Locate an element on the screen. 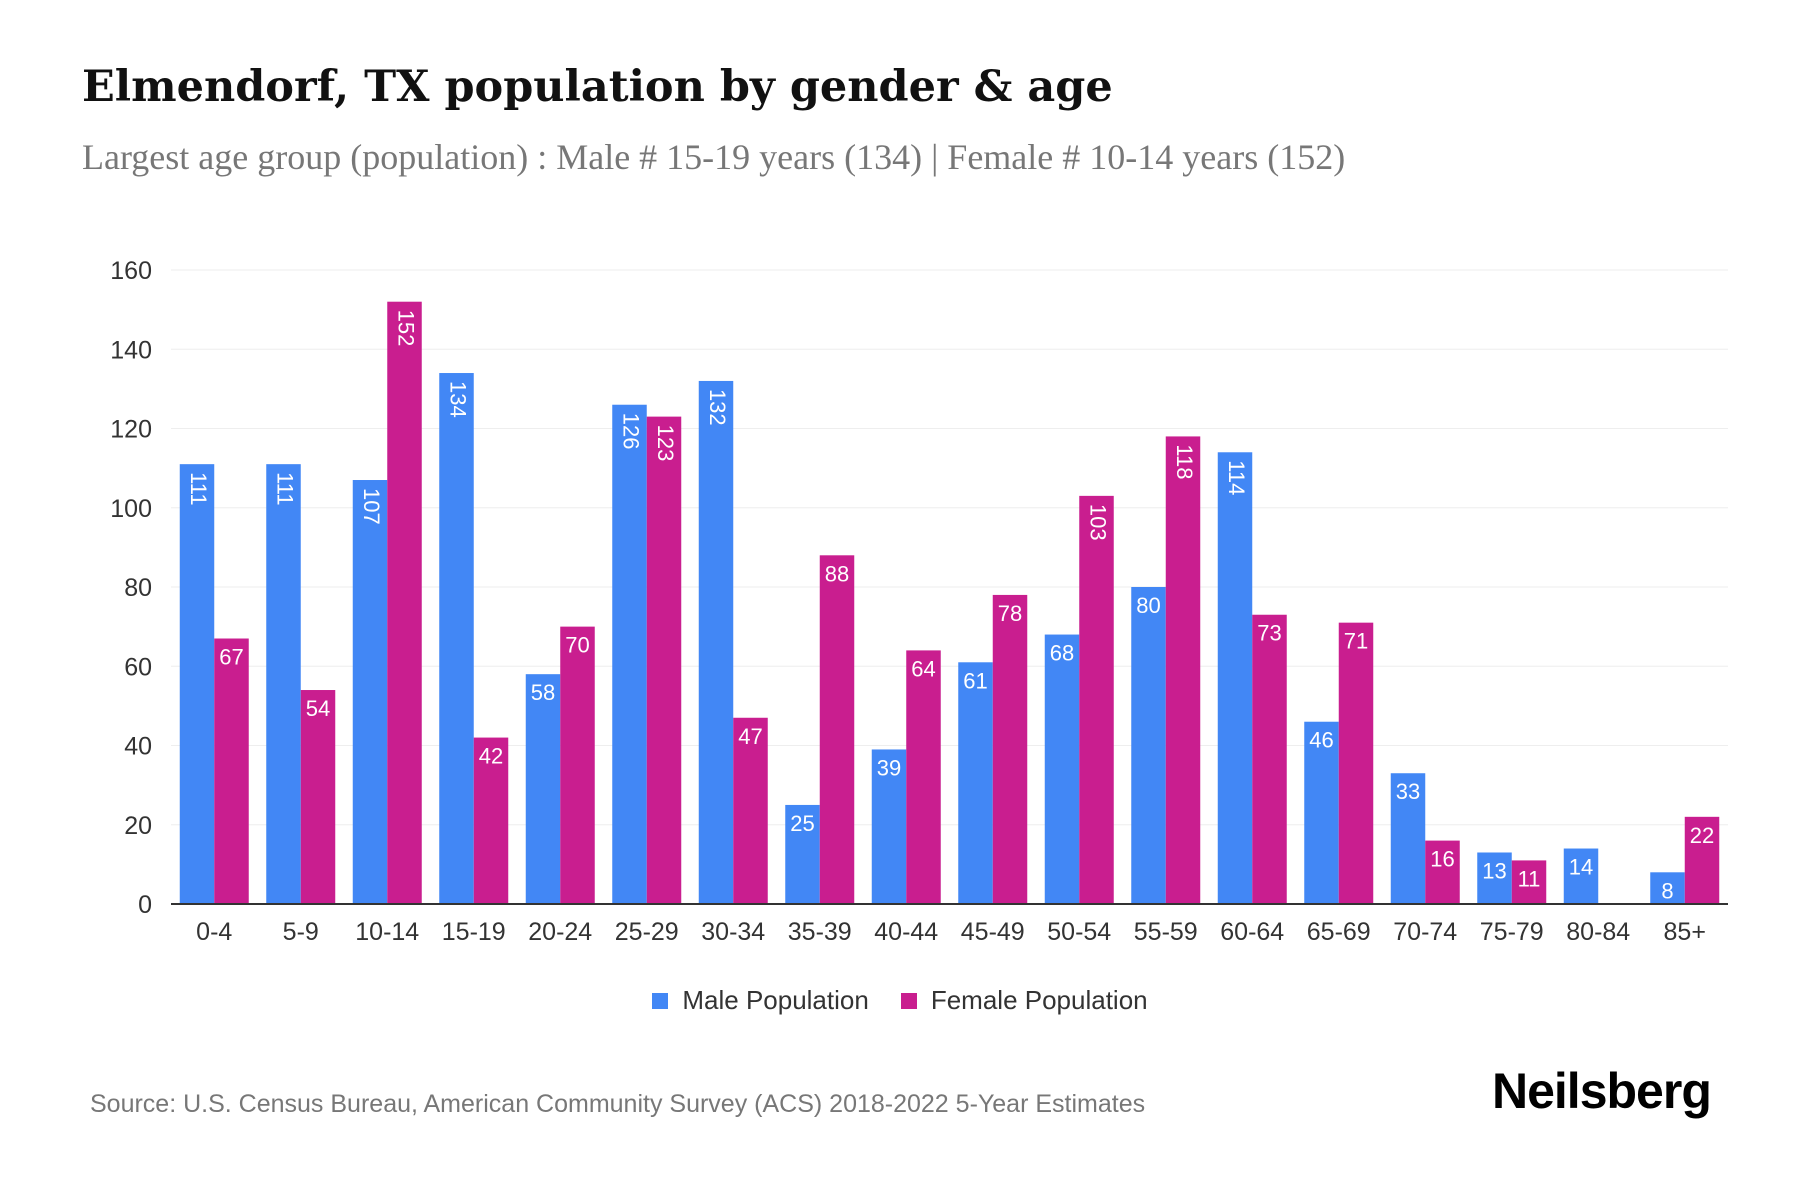 Image resolution: width=1800 pixels, height=1200 pixels. x-tick-label: 55-59 is located at coordinates (1166, 932).